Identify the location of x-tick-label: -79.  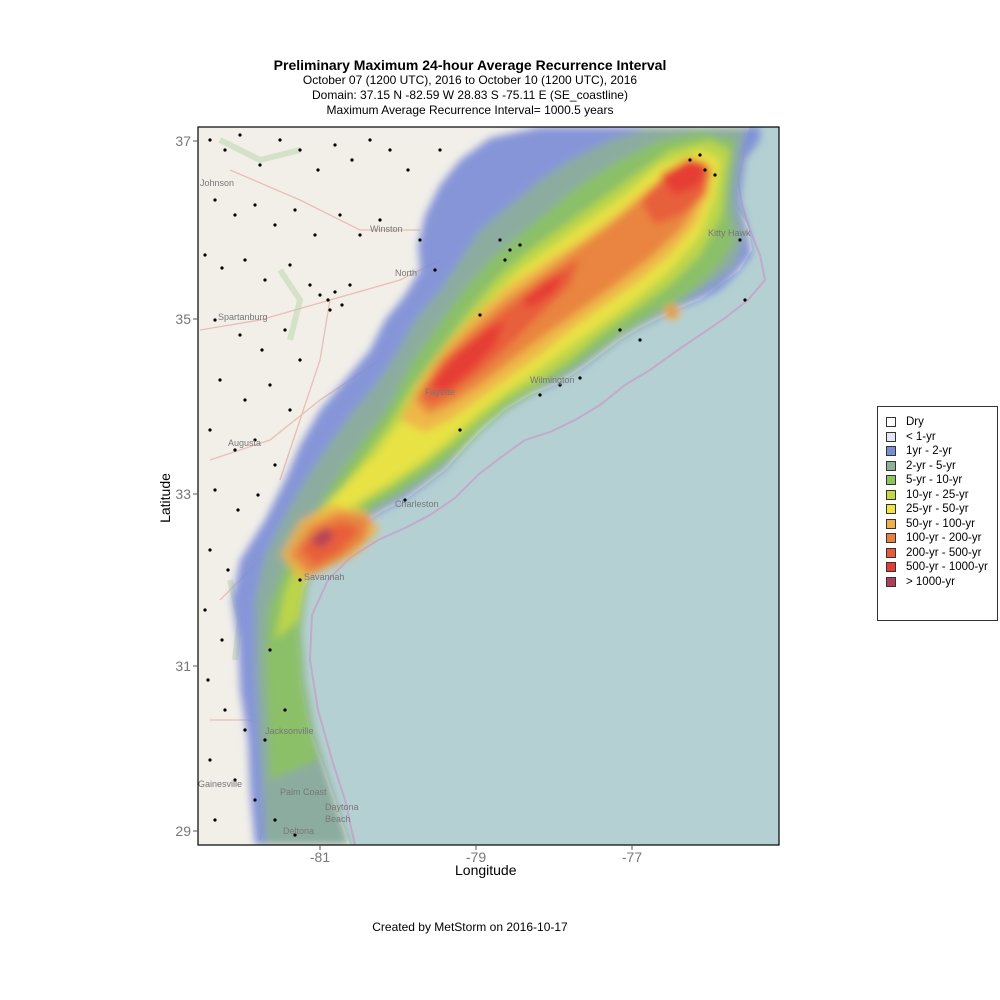
(476, 857).